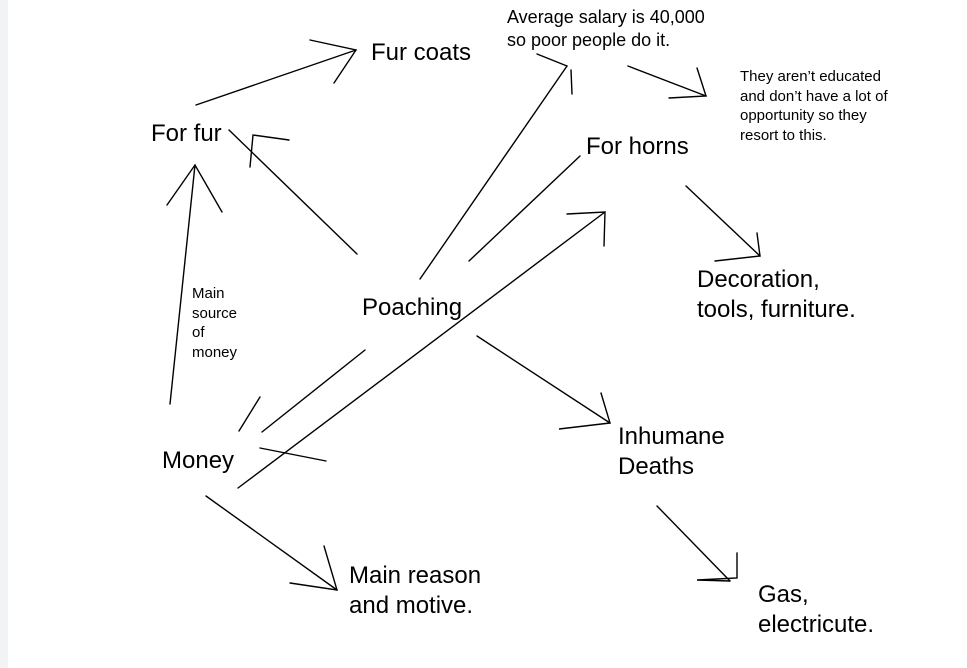  What do you see at coordinates (276, 77) in the screenshot?
I see `arrow-forfur-to-furcoats` at bounding box center [276, 77].